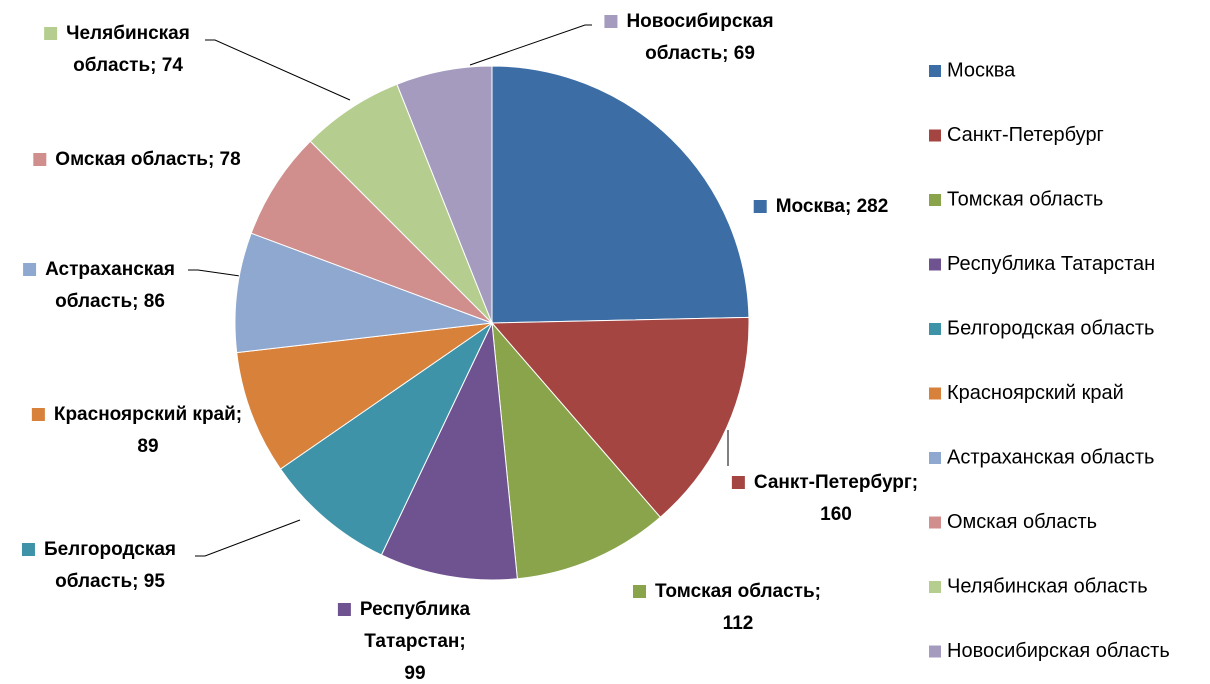 The image size is (1210, 684). What do you see at coordinates (147, 159) in the screenshot?
I see `data-label: Омская область; 78` at bounding box center [147, 159].